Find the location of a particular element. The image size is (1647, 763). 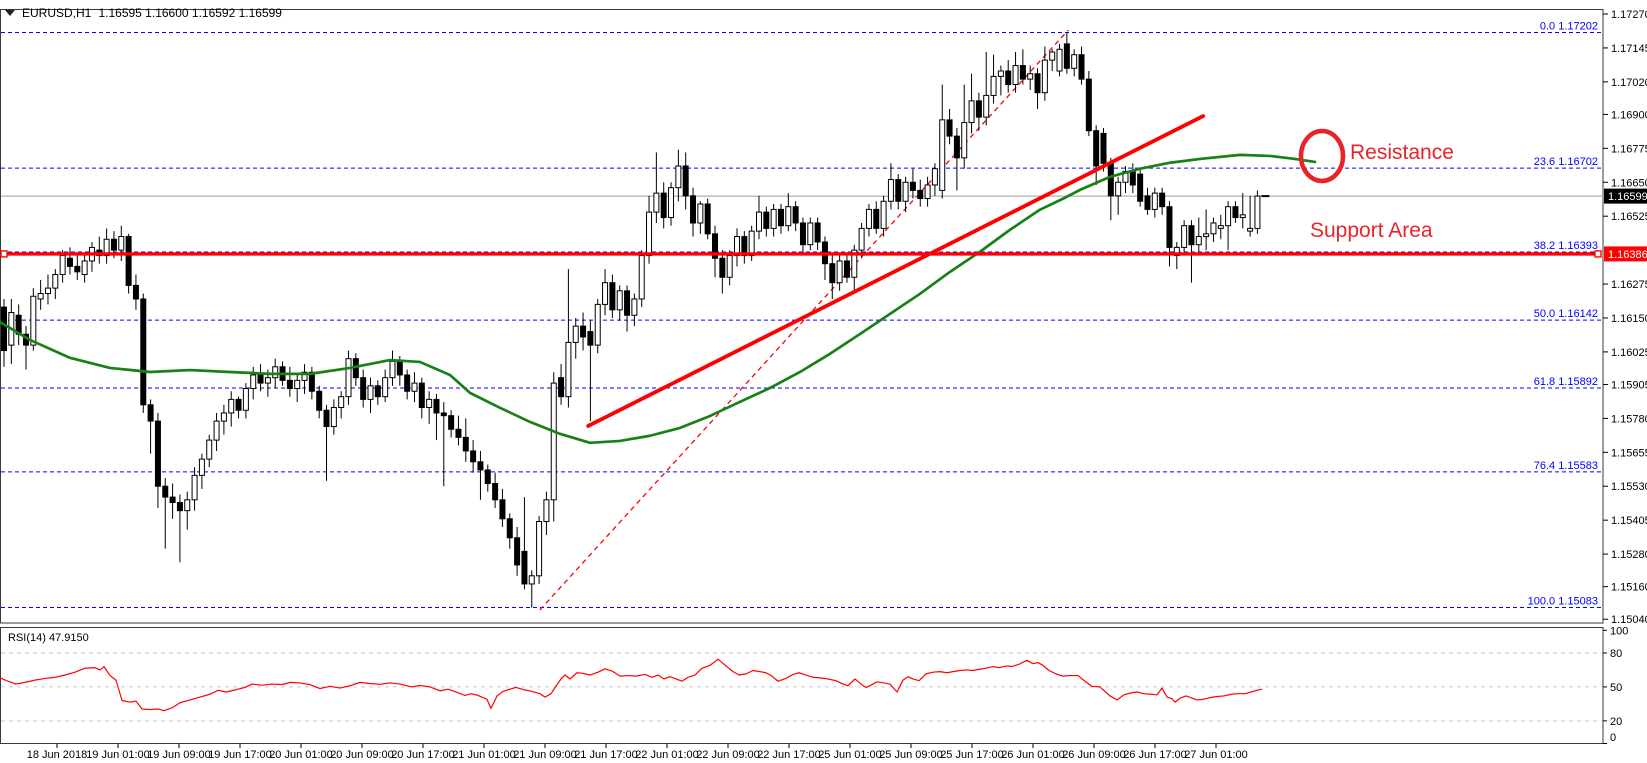

resistance-annotation: Resistance is located at coordinates (1402, 152).